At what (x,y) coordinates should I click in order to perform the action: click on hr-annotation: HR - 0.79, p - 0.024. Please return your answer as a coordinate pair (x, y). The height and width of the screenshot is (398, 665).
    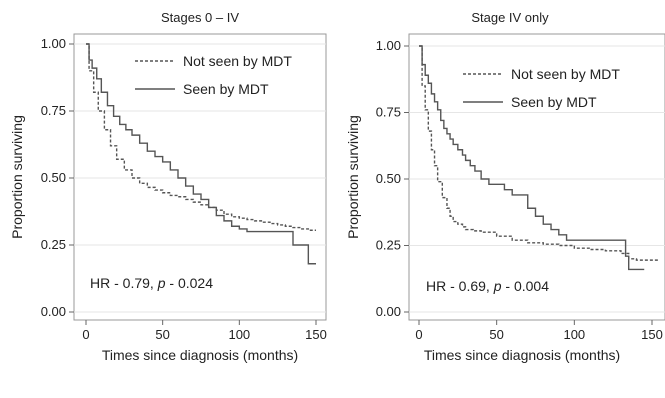
    Looking at the image, I should click on (151, 283).